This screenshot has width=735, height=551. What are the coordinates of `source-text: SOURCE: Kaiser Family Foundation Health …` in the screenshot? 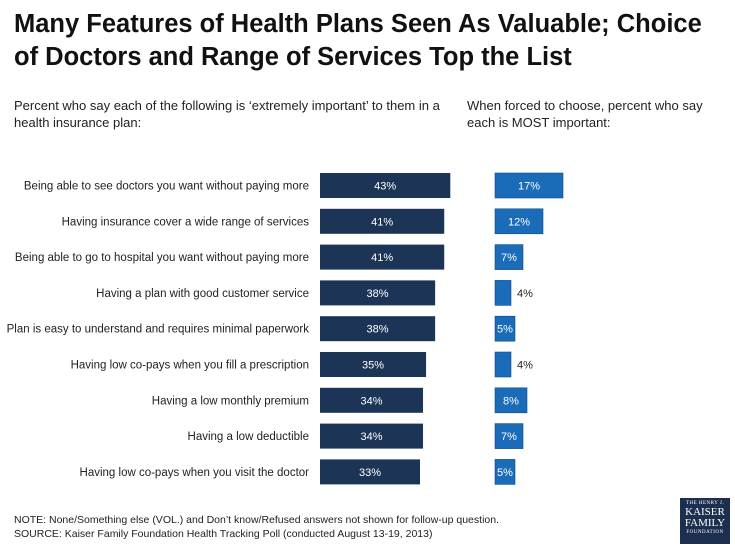 It's located at (223, 534).